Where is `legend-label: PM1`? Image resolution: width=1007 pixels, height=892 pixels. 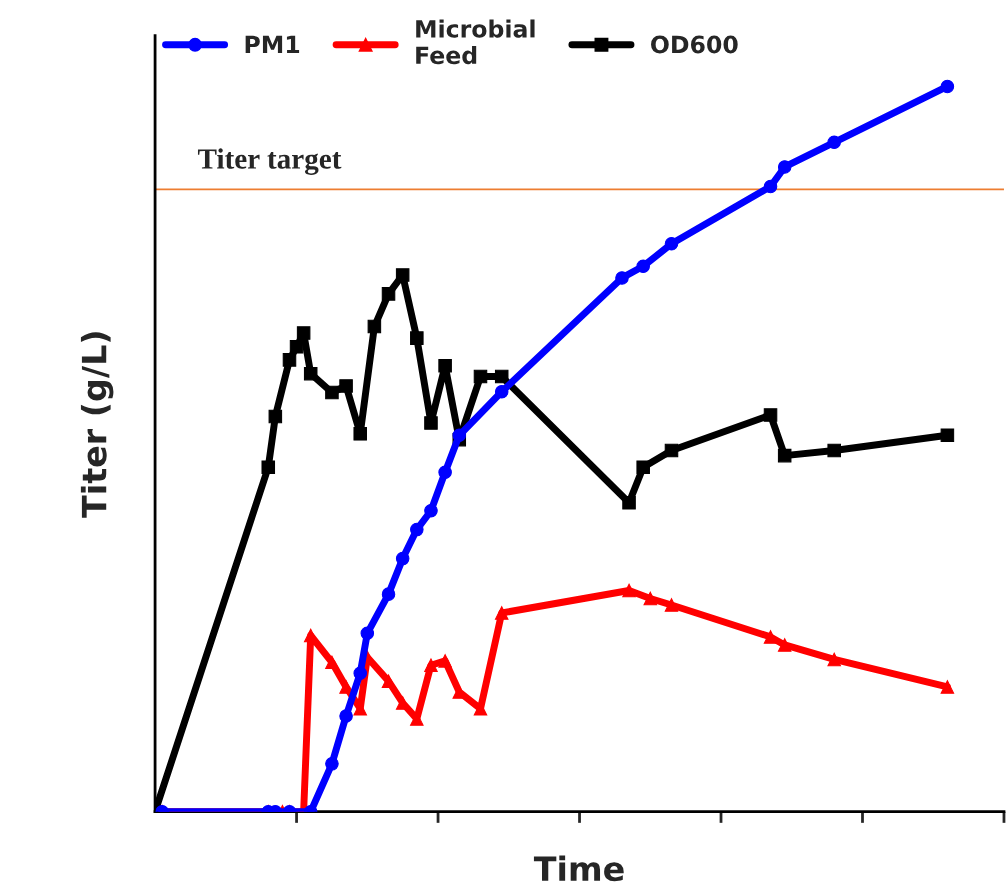
legend-label: PM1 is located at coordinates (272, 44).